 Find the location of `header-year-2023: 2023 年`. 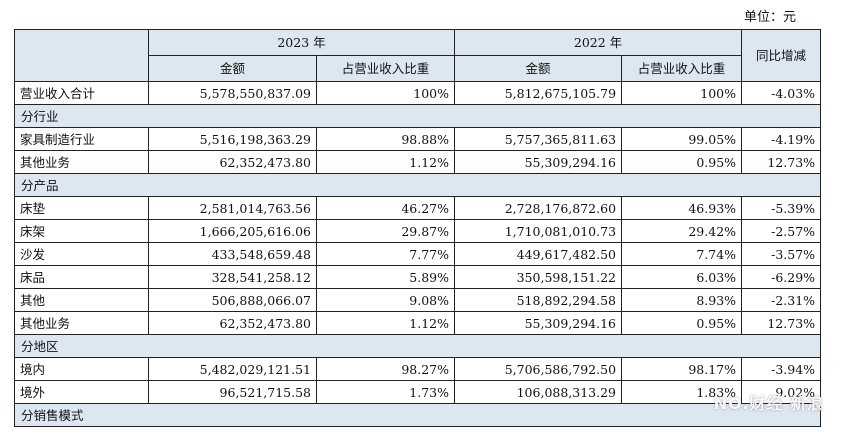

header-year-2023: 2023 年 is located at coordinates (301, 42).